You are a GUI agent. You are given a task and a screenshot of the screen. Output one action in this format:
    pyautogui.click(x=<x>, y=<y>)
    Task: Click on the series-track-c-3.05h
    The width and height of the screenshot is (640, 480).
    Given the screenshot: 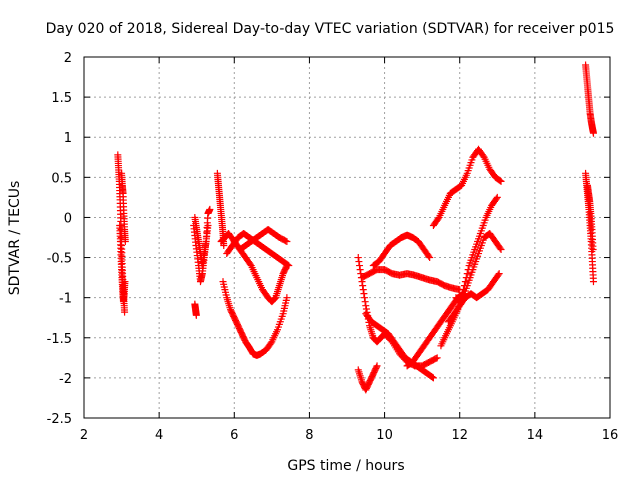 What is the action you would take?
    pyautogui.click(x=123, y=207)
    